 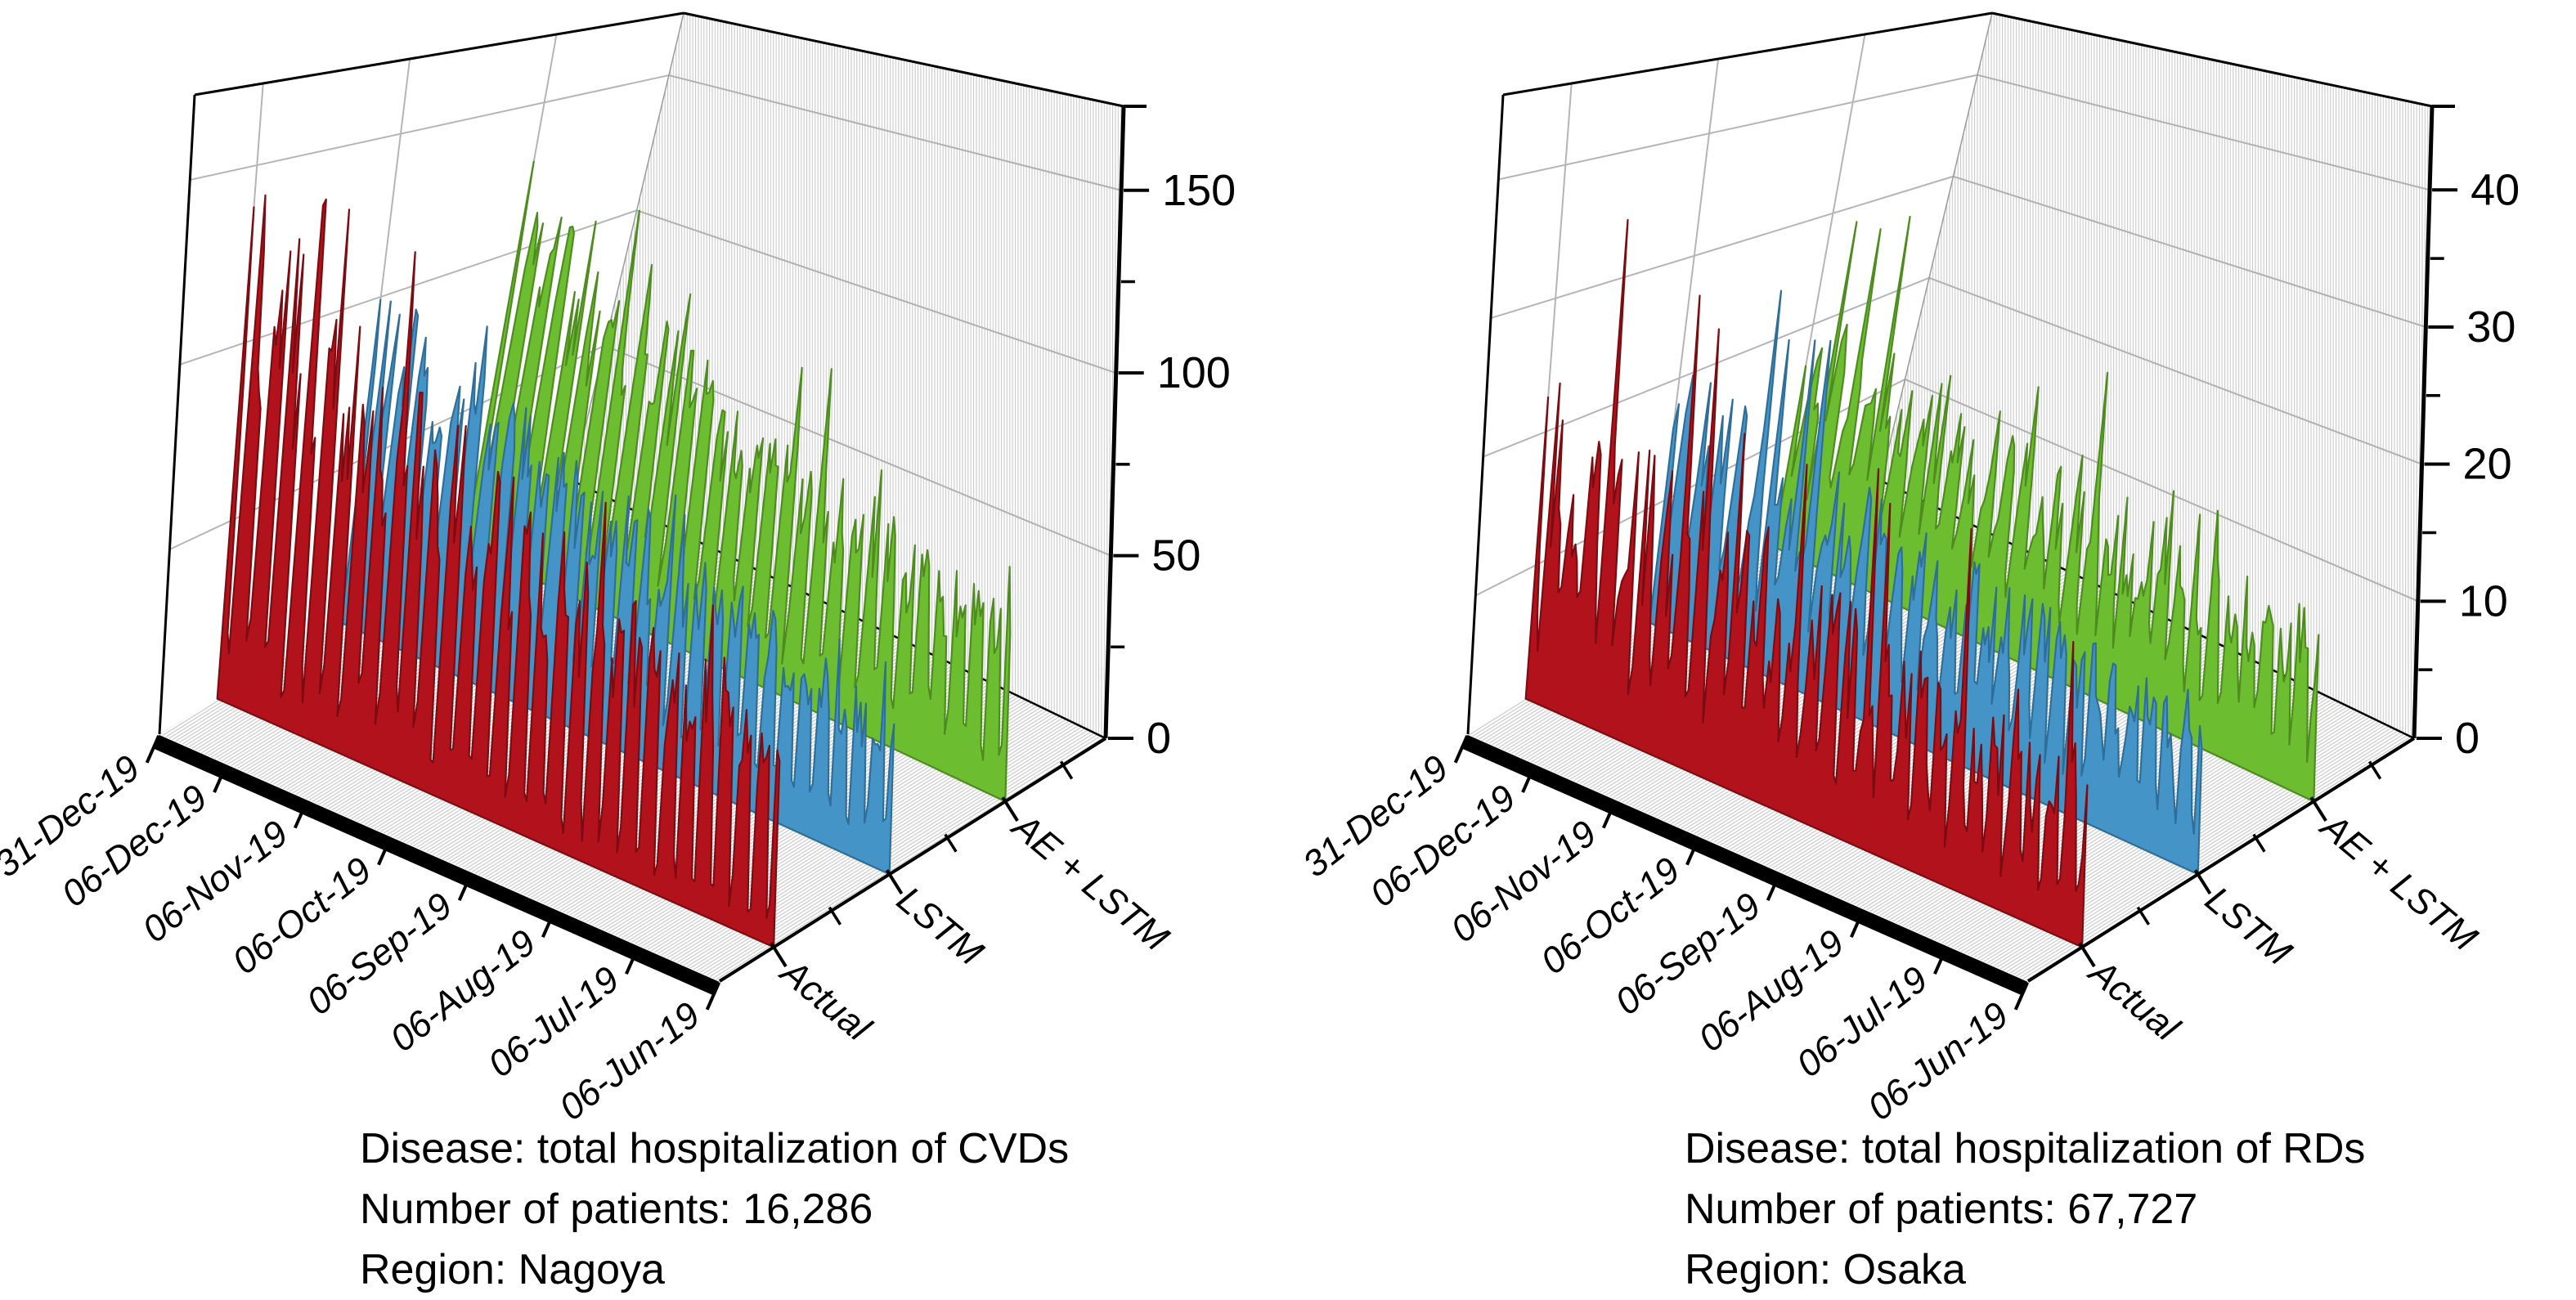 I want to click on value-tick-label: 150, so click(x=1199, y=191).